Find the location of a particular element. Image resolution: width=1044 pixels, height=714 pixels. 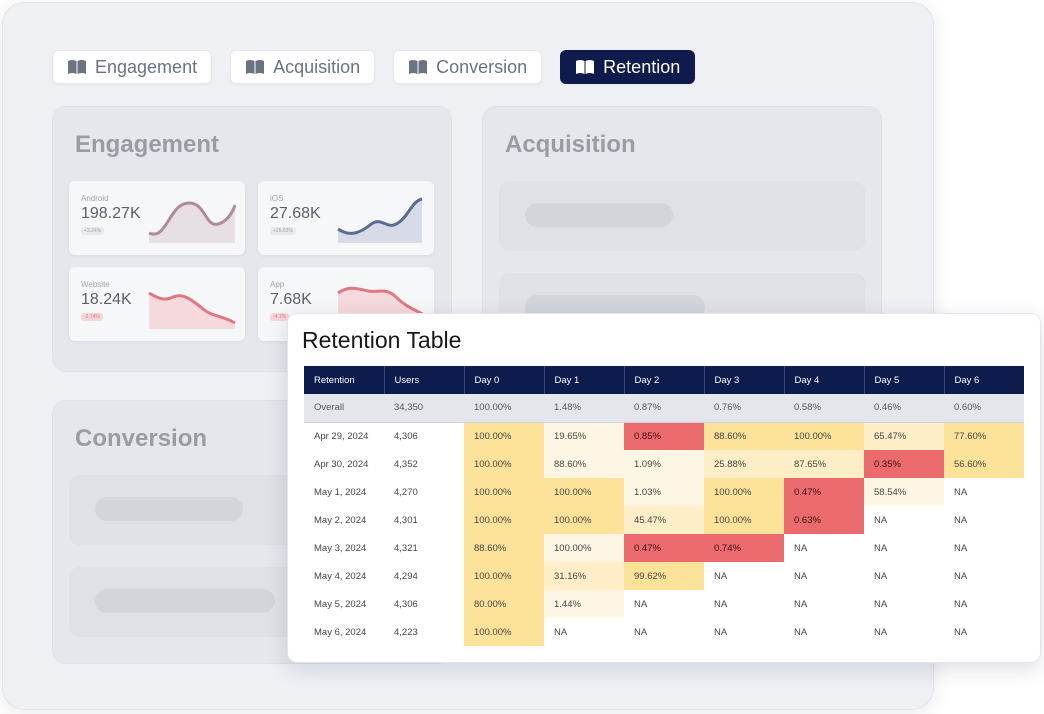

tab-acquisition: Acquisition is located at coordinates (303, 67).